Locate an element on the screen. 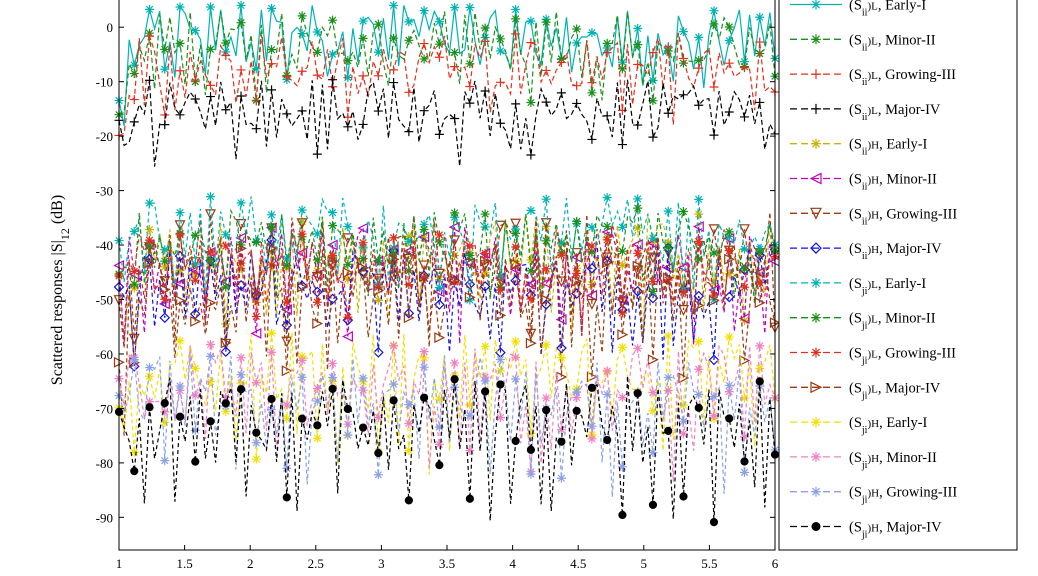  legend-label-sub: ii is located at coordinates (865, 186).